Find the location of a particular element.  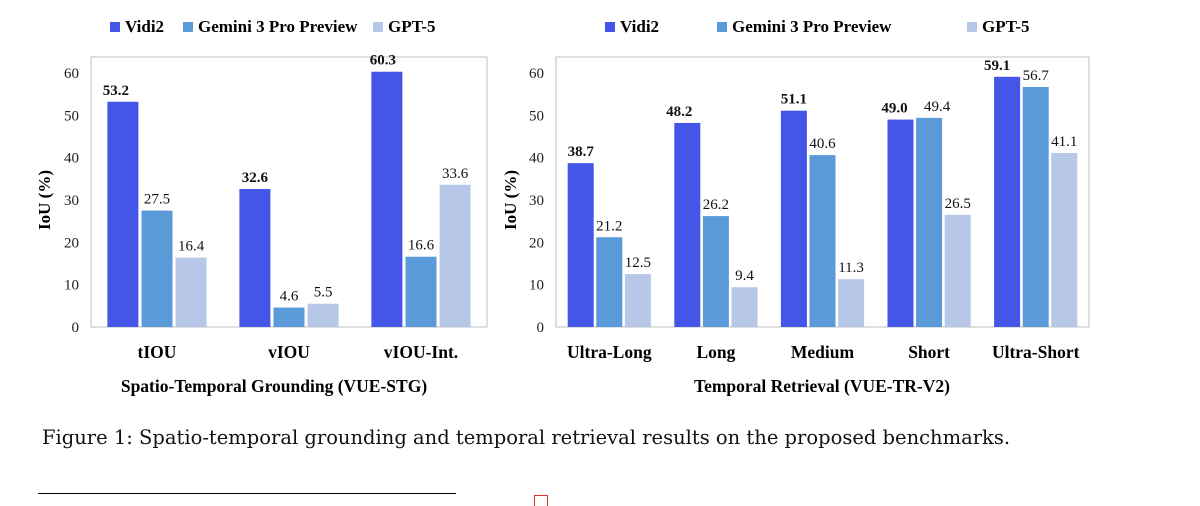

bar-gpt-5-viou-int is located at coordinates (455, 255).